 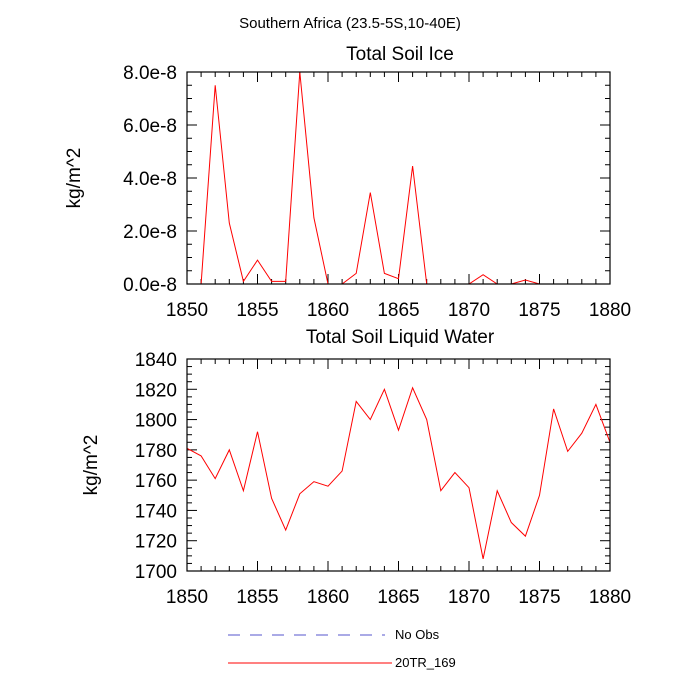 What do you see at coordinates (417, 634) in the screenshot?
I see `legend-label: No Obs` at bounding box center [417, 634].